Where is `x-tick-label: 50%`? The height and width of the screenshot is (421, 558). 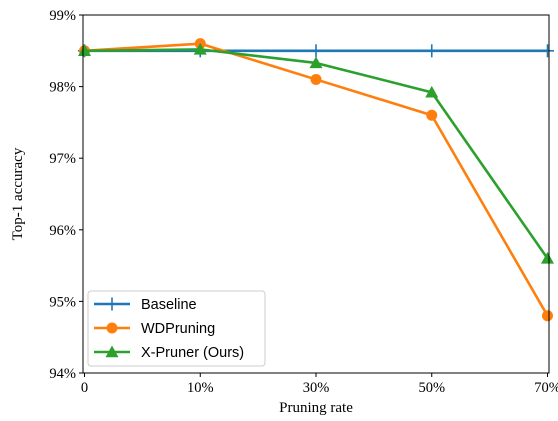 x-tick-label: 50% is located at coordinates (431, 388).